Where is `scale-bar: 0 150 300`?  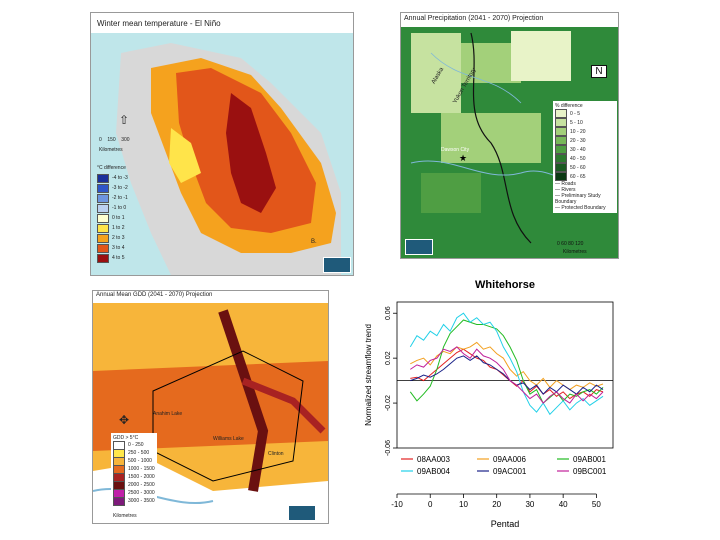
scale-bar: 0 150 300 is located at coordinates (114, 140).